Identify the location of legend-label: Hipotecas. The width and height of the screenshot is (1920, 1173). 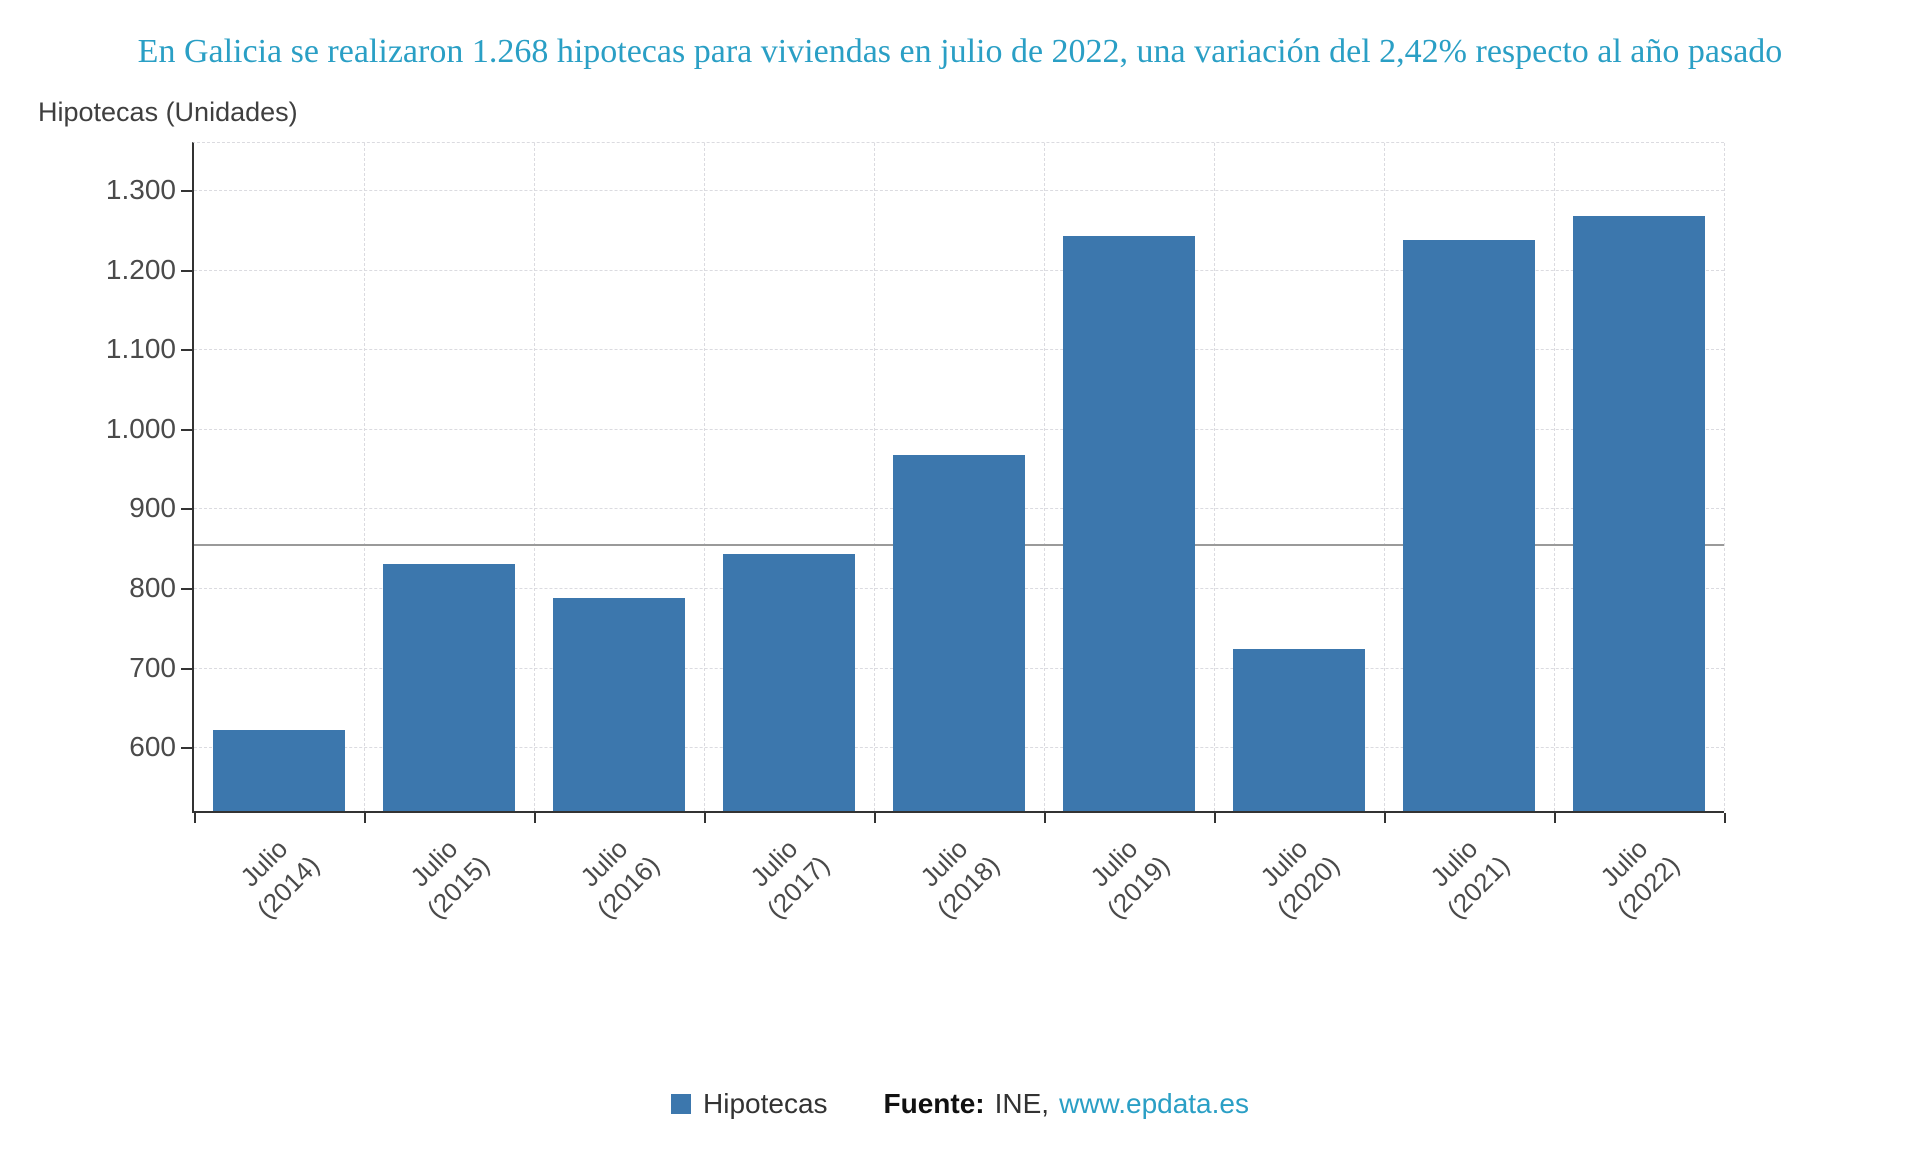
(765, 1103).